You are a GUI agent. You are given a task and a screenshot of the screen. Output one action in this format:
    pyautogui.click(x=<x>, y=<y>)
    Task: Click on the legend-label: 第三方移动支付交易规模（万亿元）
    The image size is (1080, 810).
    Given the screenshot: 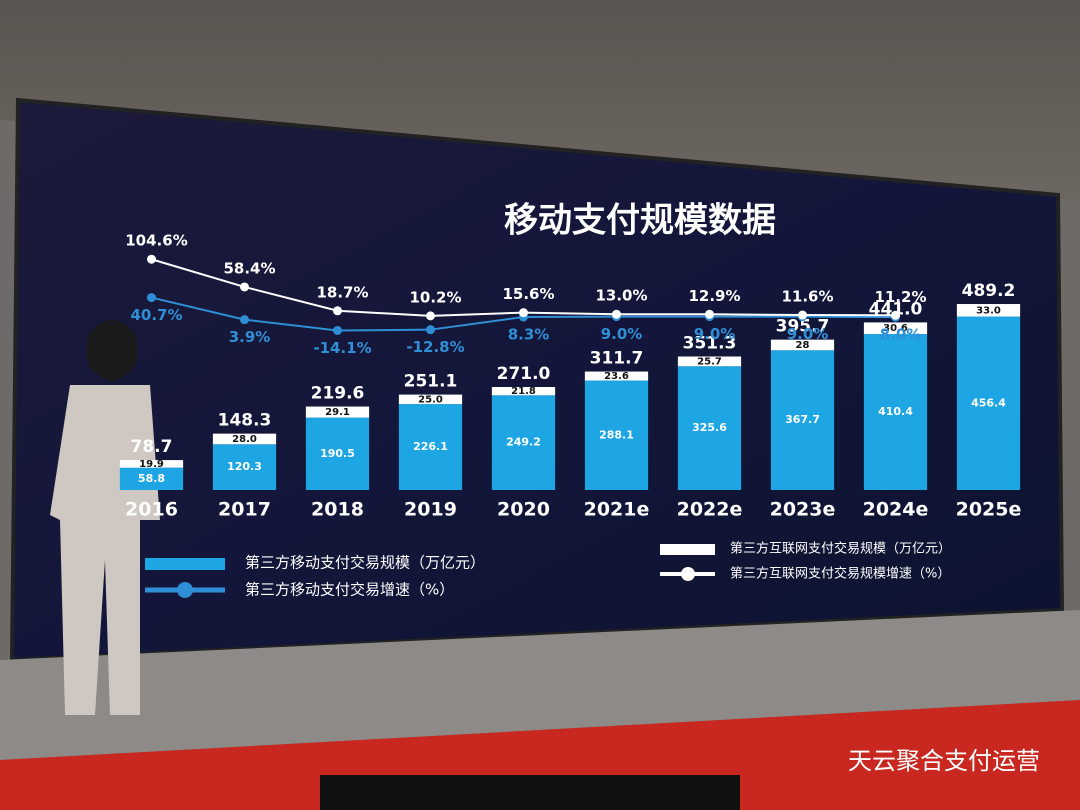 What is the action you would take?
    pyautogui.click(x=365, y=563)
    